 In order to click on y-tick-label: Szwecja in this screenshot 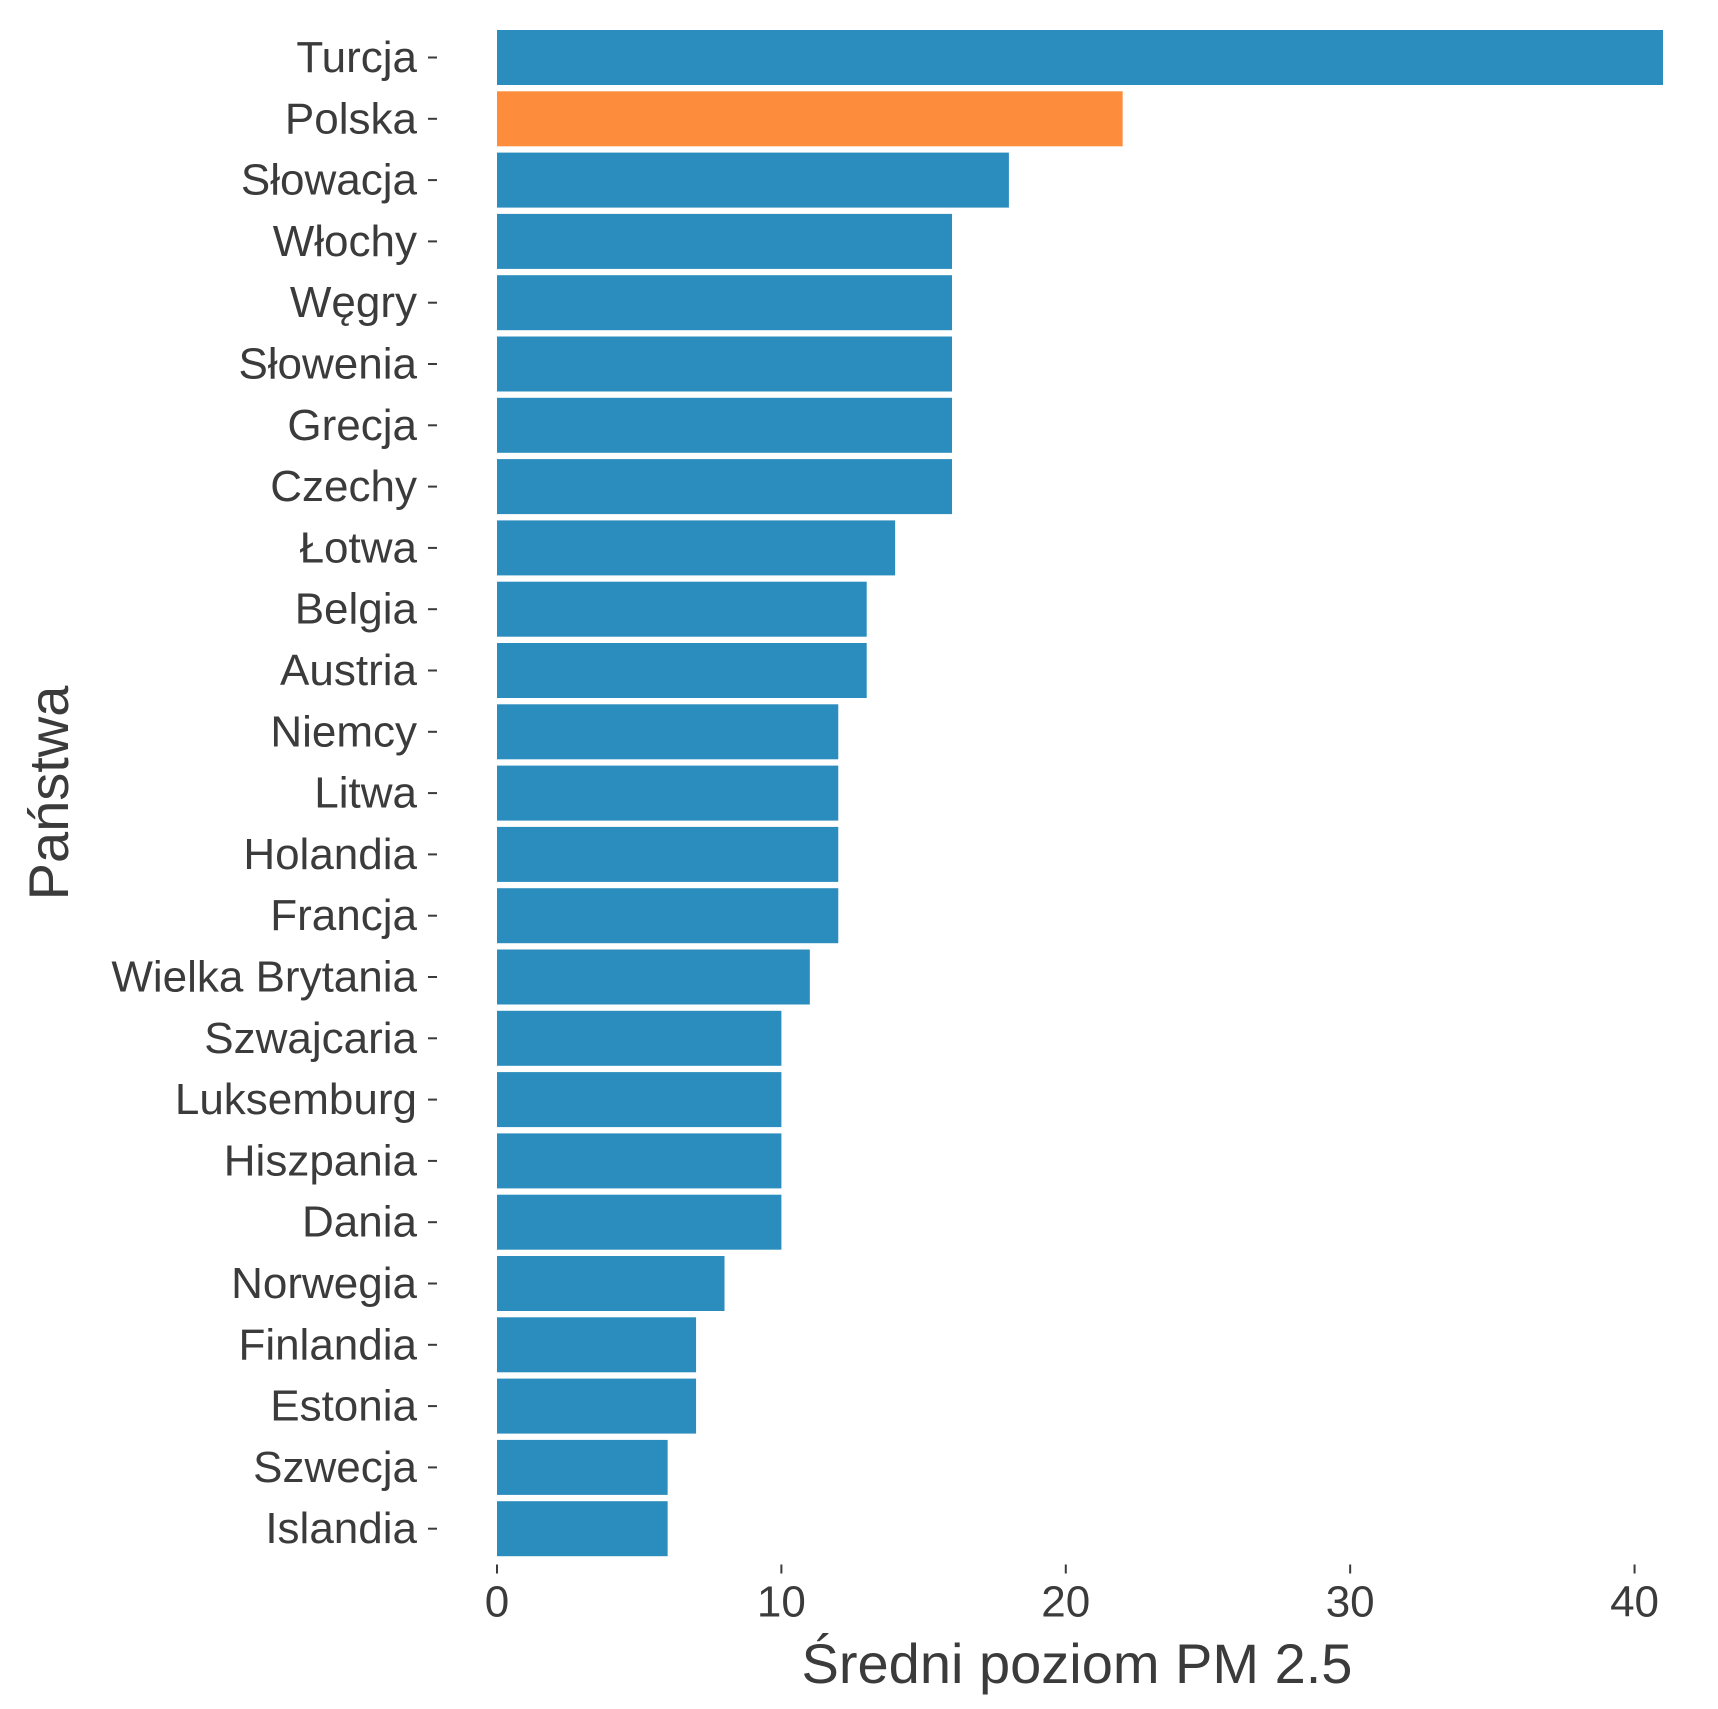, I will do `click(335, 1467)`.